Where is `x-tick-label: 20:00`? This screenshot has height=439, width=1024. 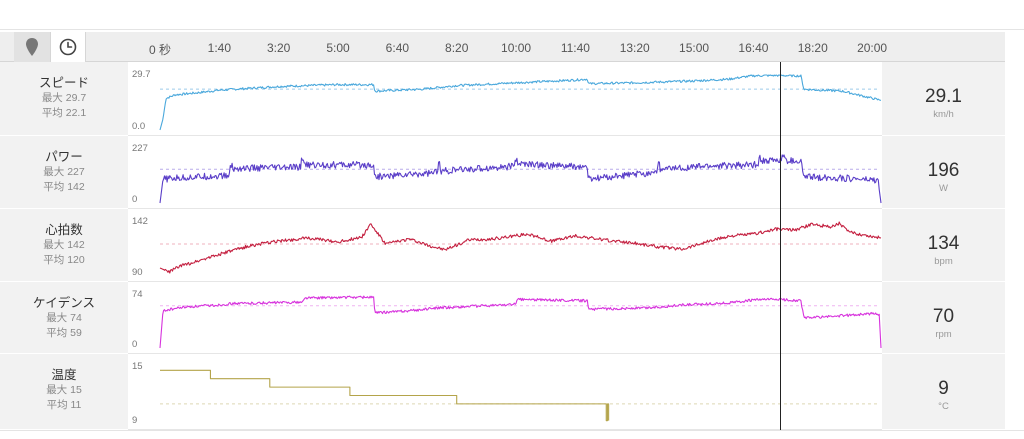 x-tick-label: 20:00 is located at coordinates (872, 48).